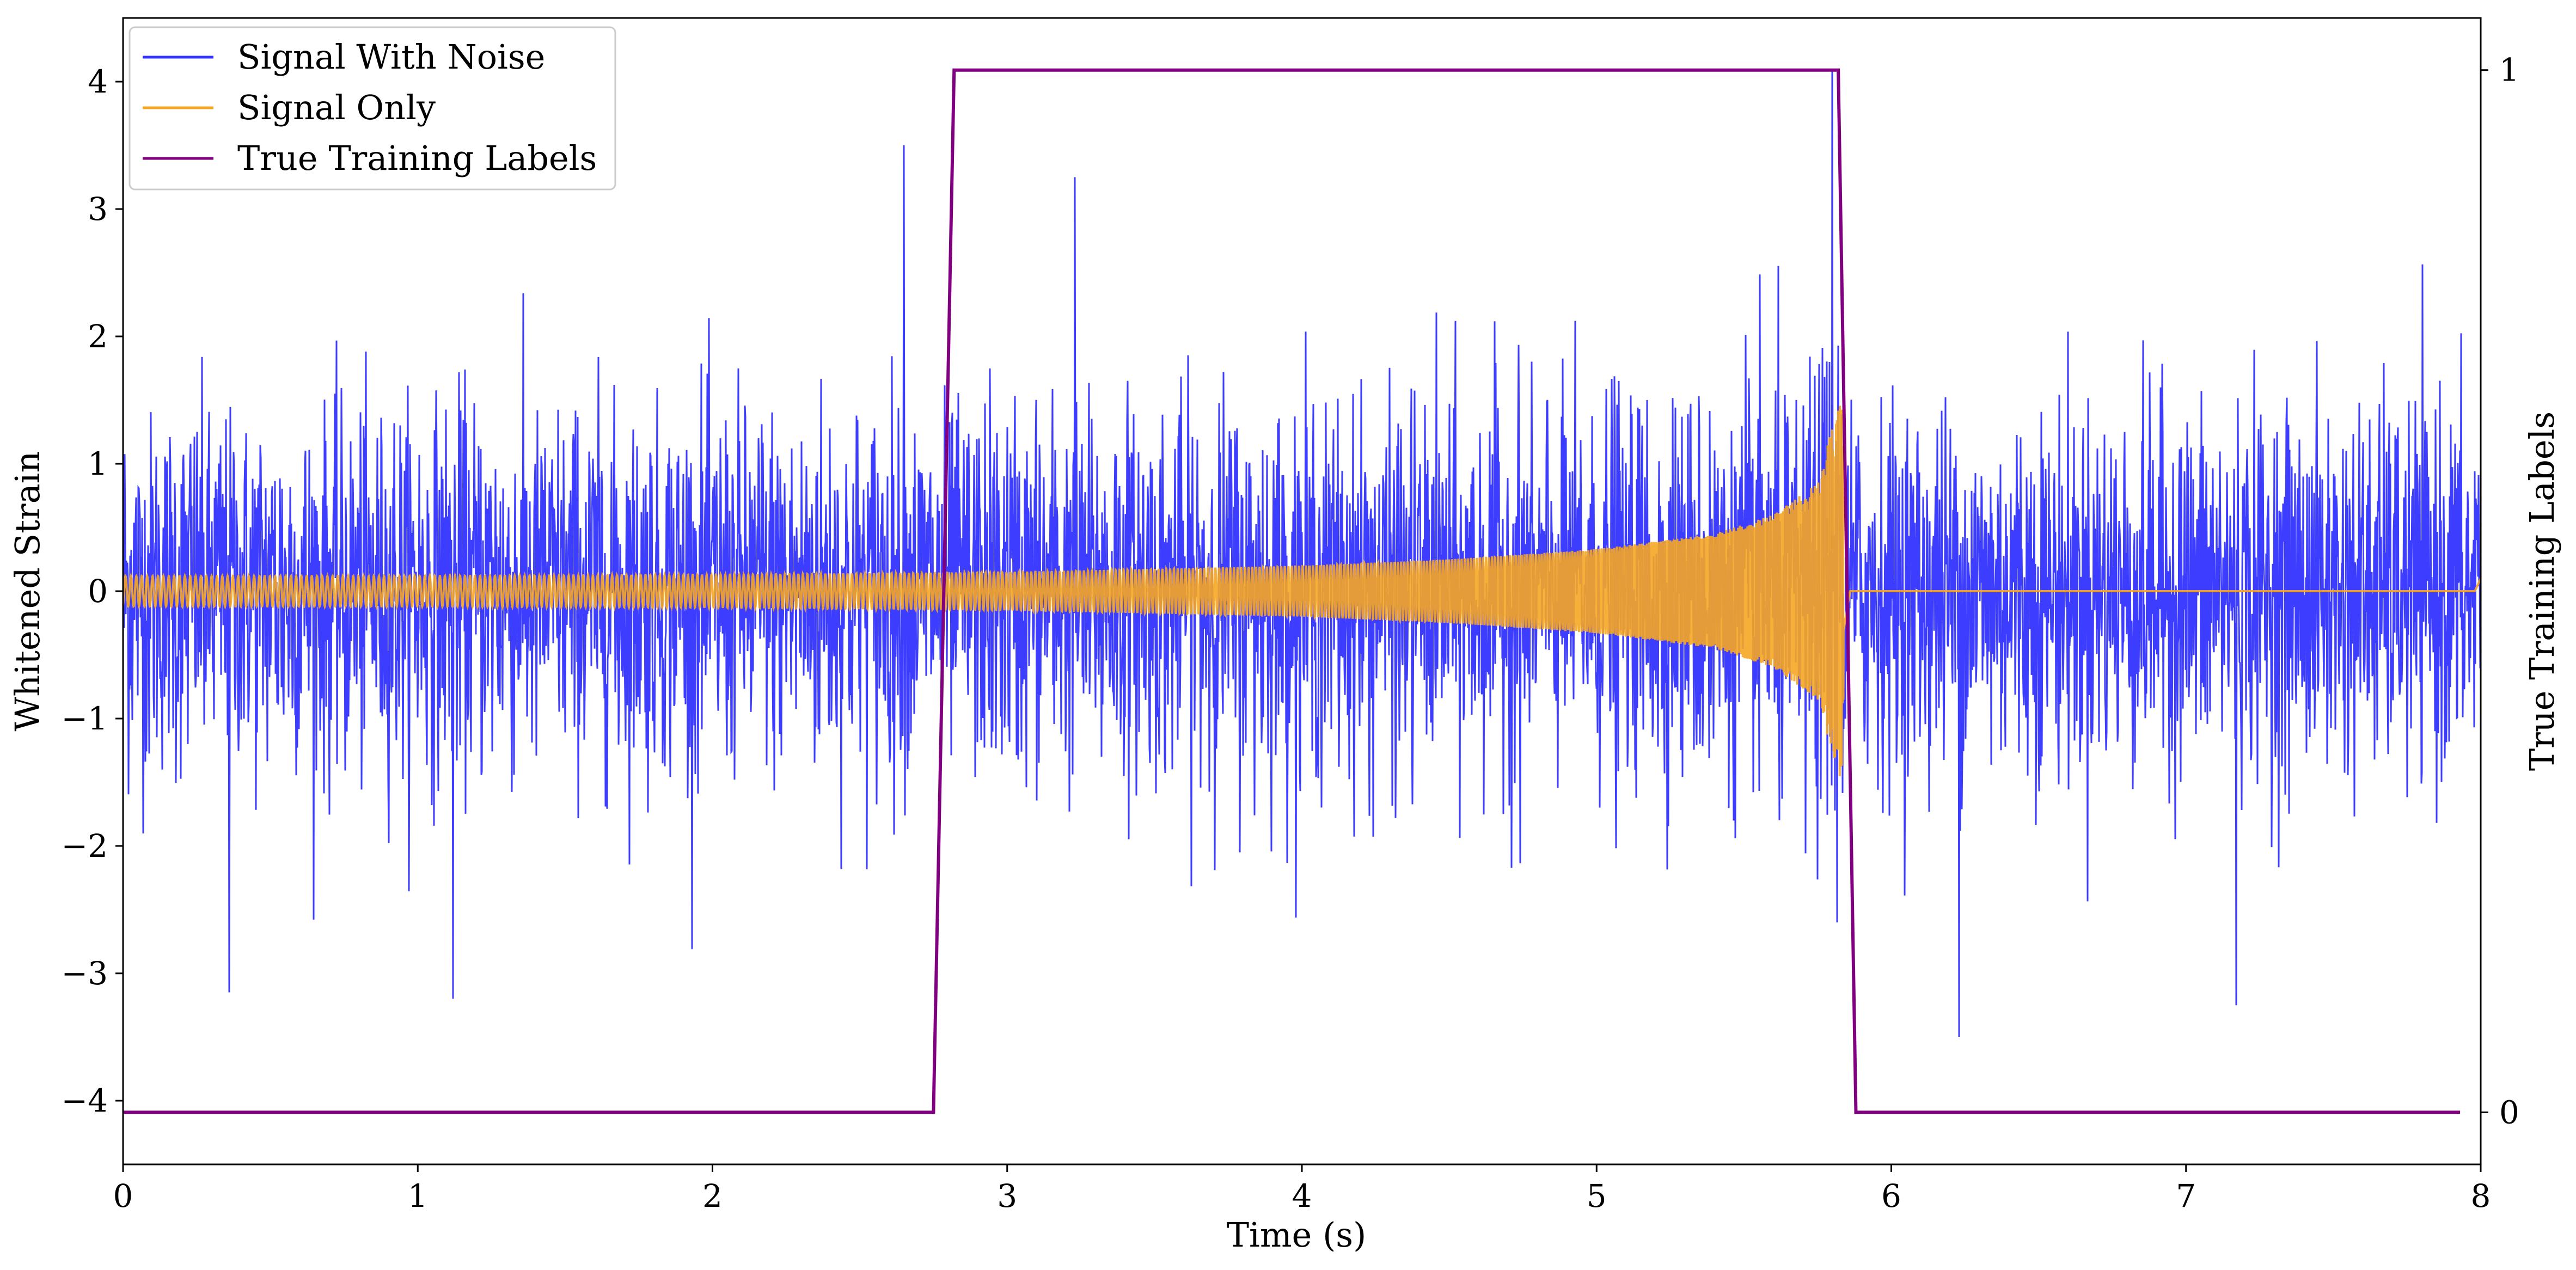  I want to click on y2-tick-label: 1, so click(2509, 70).